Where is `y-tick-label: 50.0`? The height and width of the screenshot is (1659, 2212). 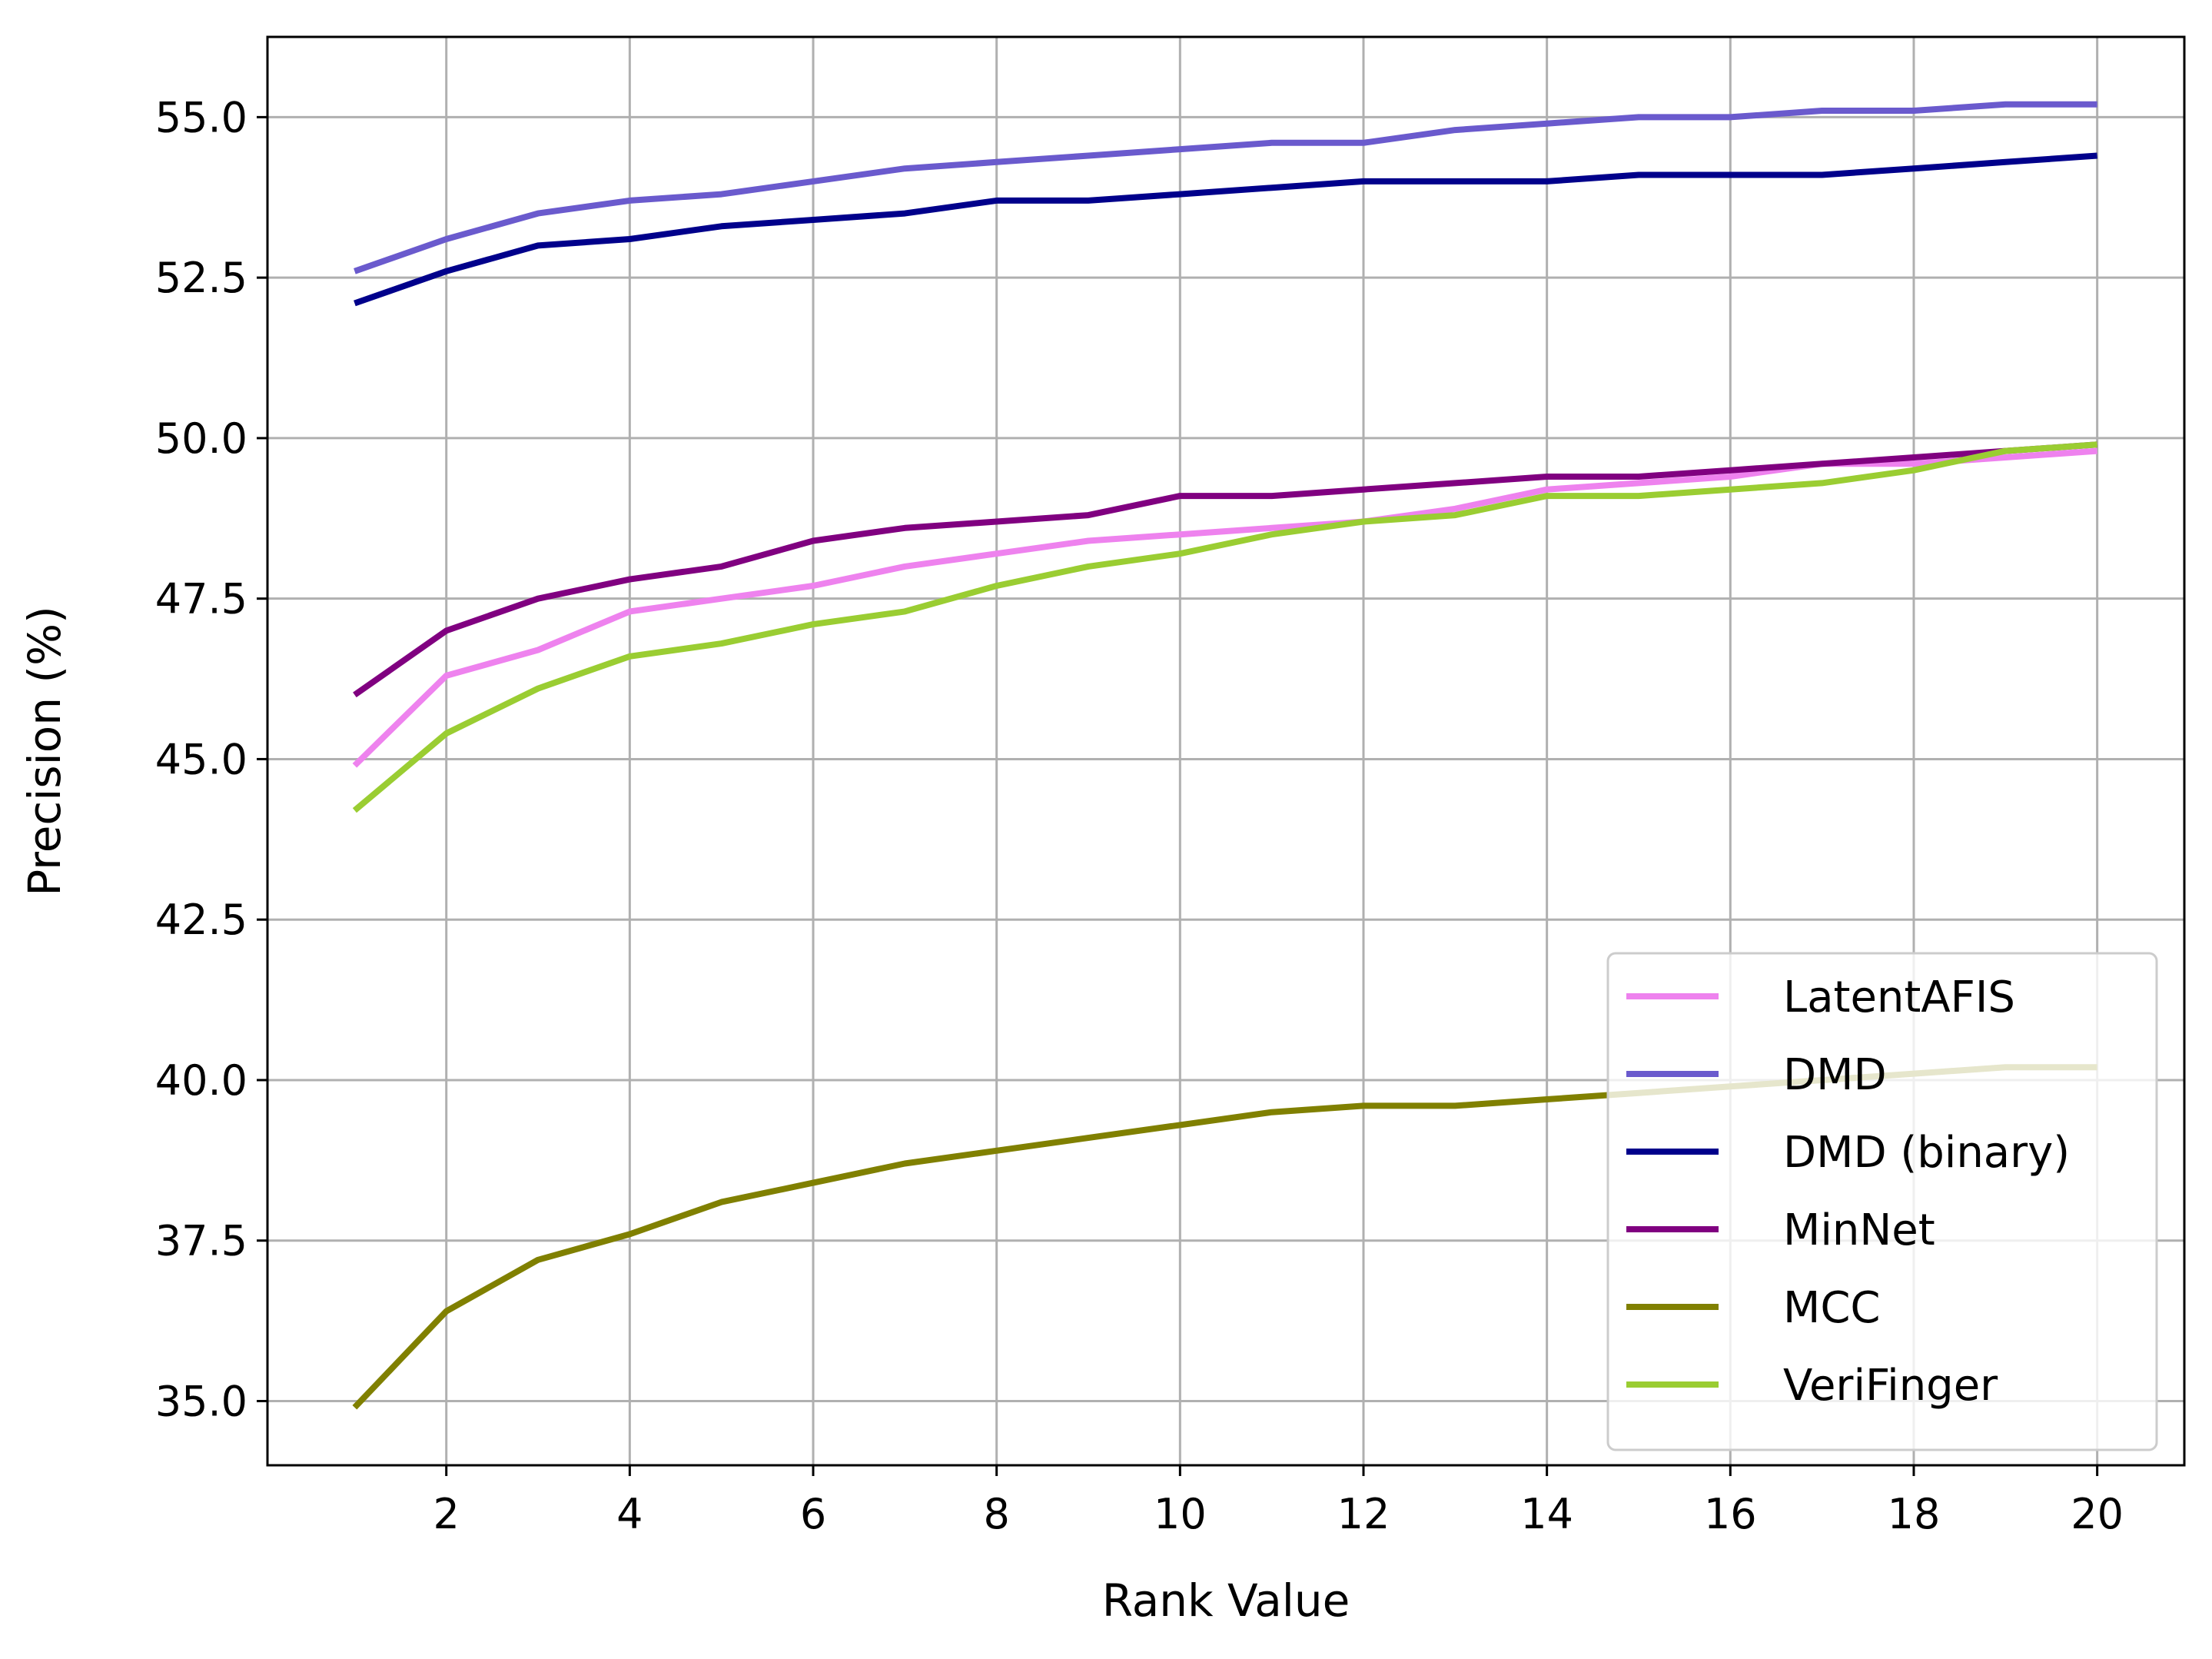 y-tick-label: 50.0 is located at coordinates (201, 438).